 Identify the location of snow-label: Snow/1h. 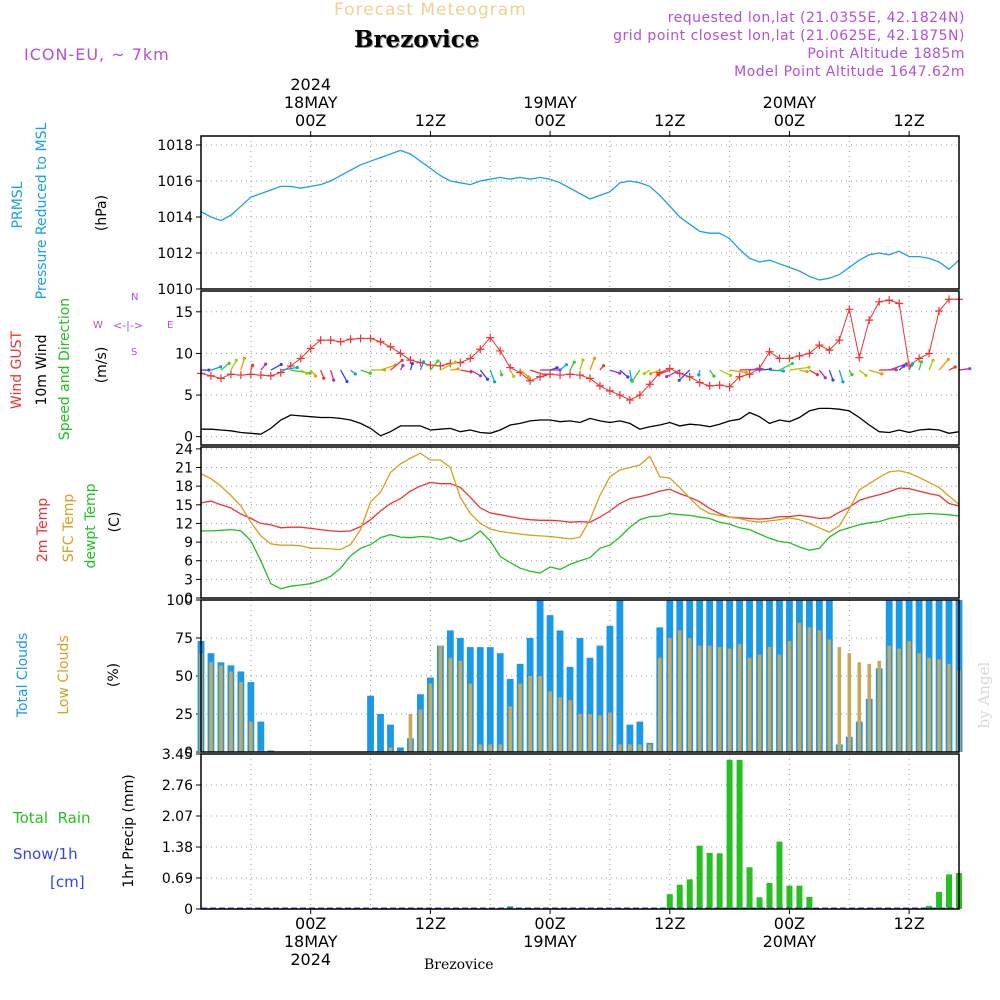
(45, 854).